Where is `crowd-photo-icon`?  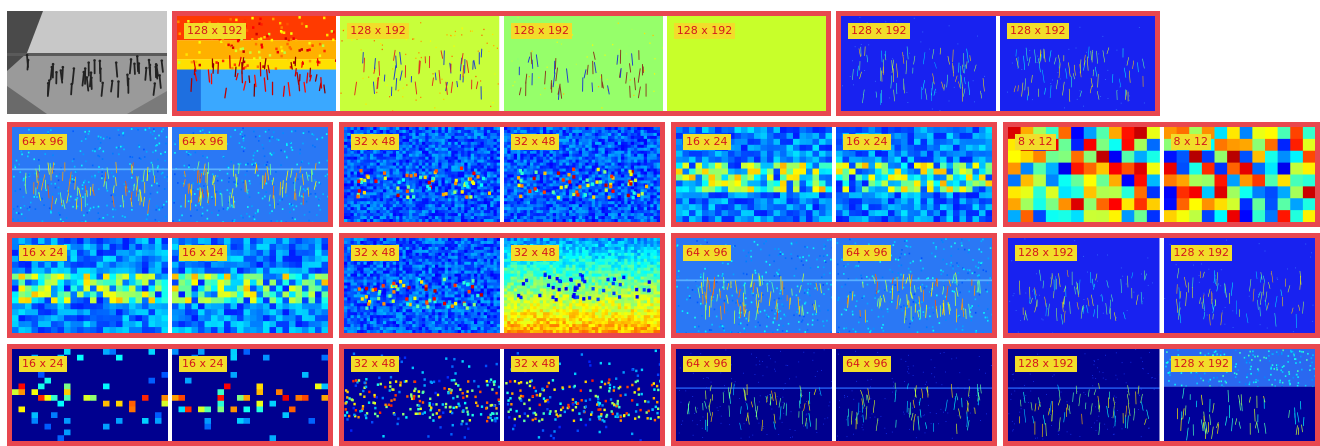
crowd-photo-icon is located at coordinates (87, 62).